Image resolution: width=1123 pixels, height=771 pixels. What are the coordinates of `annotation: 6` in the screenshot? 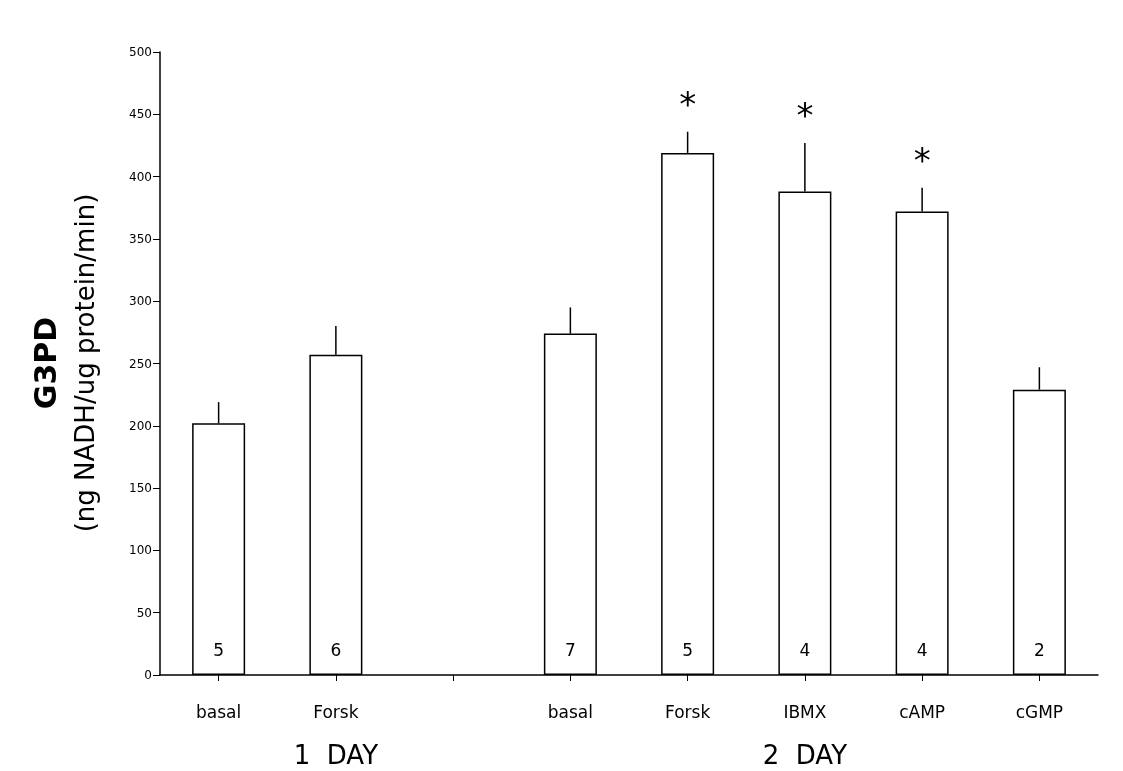 It's located at (336, 650).